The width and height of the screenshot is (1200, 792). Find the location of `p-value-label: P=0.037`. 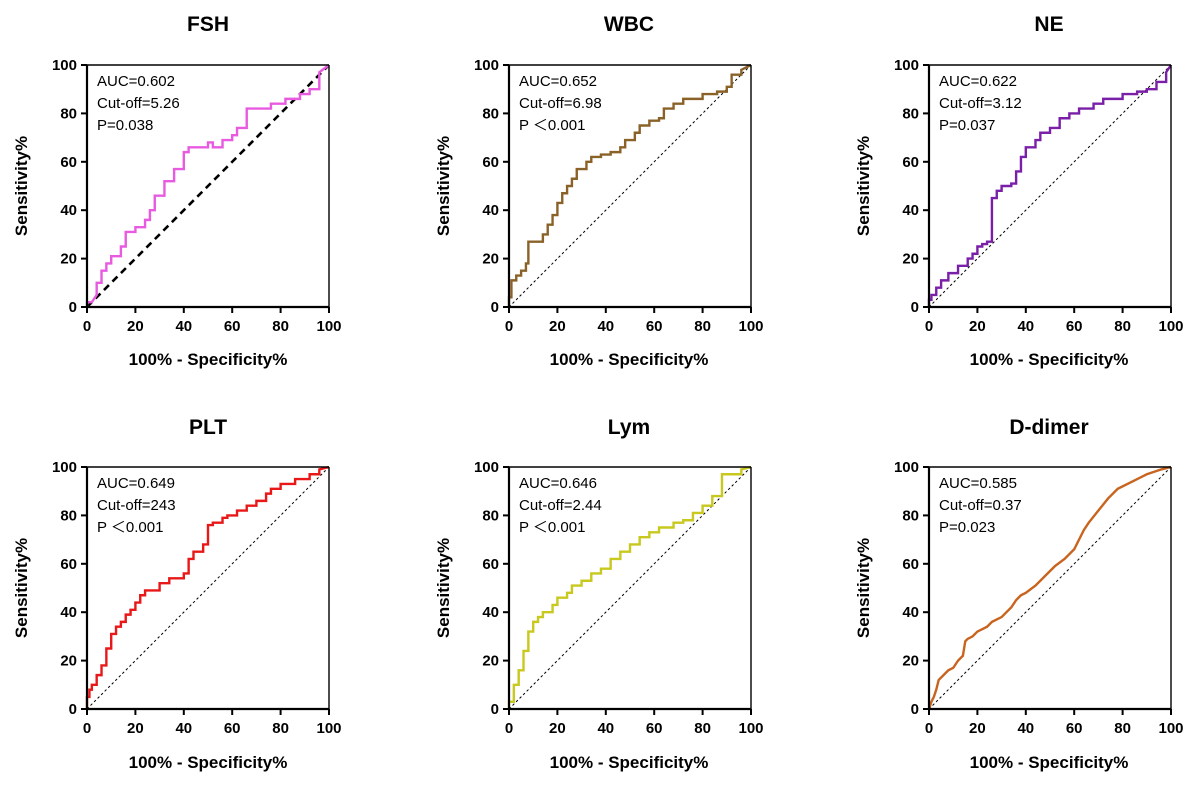

p-value-label: P=0.037 is located at coordinates (967, 125).